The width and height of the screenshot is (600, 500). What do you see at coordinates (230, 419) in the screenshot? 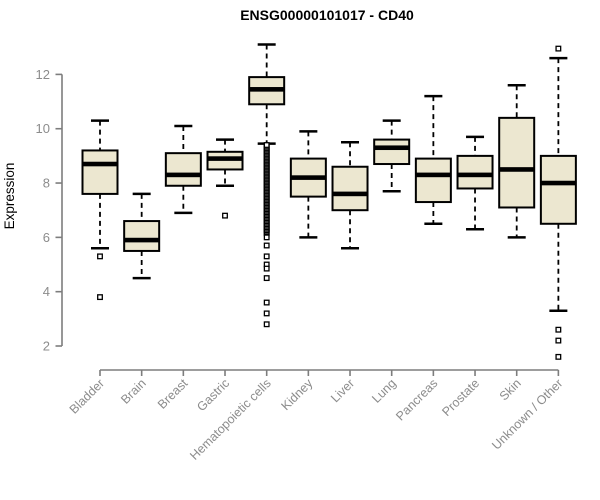
I see `x-tick-label: Hematopoietic cells` at bounding box center [230, 419].